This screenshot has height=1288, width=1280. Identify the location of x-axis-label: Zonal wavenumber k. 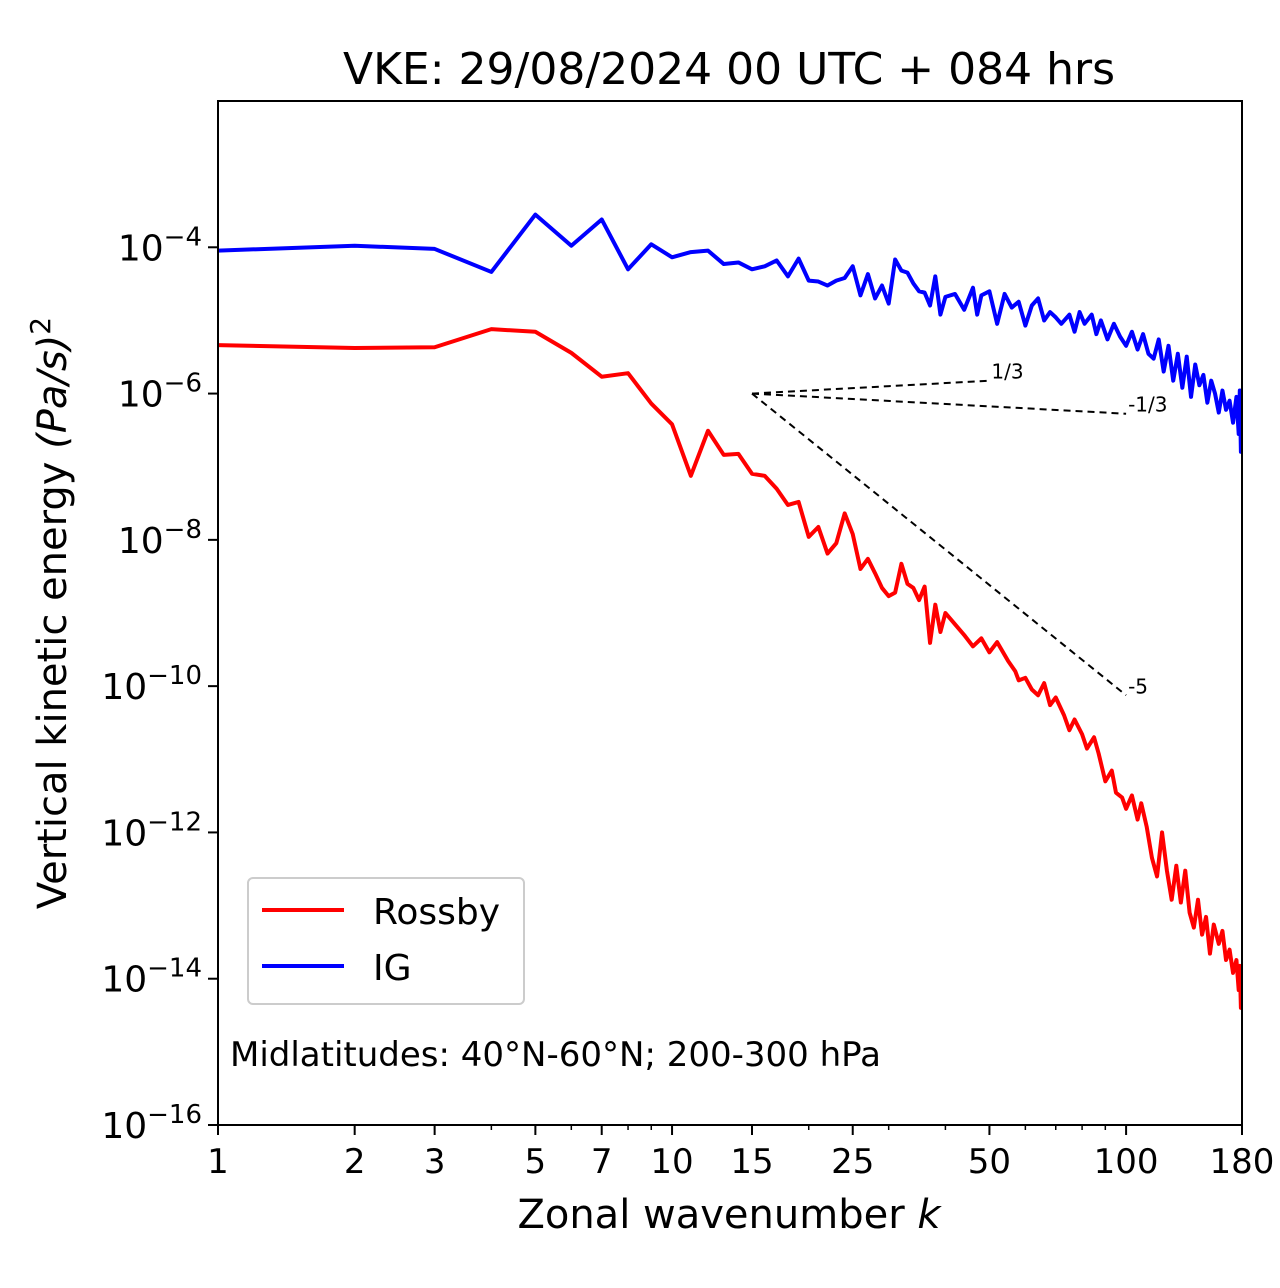
(729, 1215).